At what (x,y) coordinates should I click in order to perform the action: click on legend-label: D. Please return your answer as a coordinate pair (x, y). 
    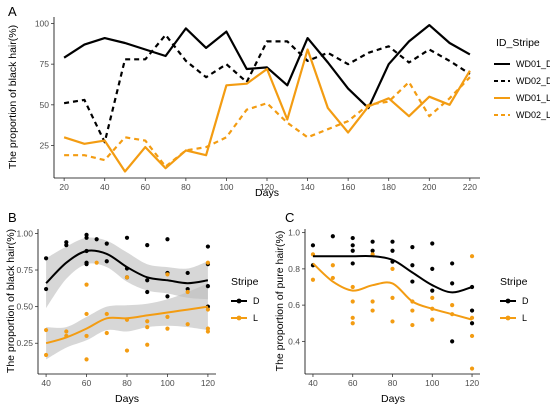
    Looking at the image, I should click on (256, 301).